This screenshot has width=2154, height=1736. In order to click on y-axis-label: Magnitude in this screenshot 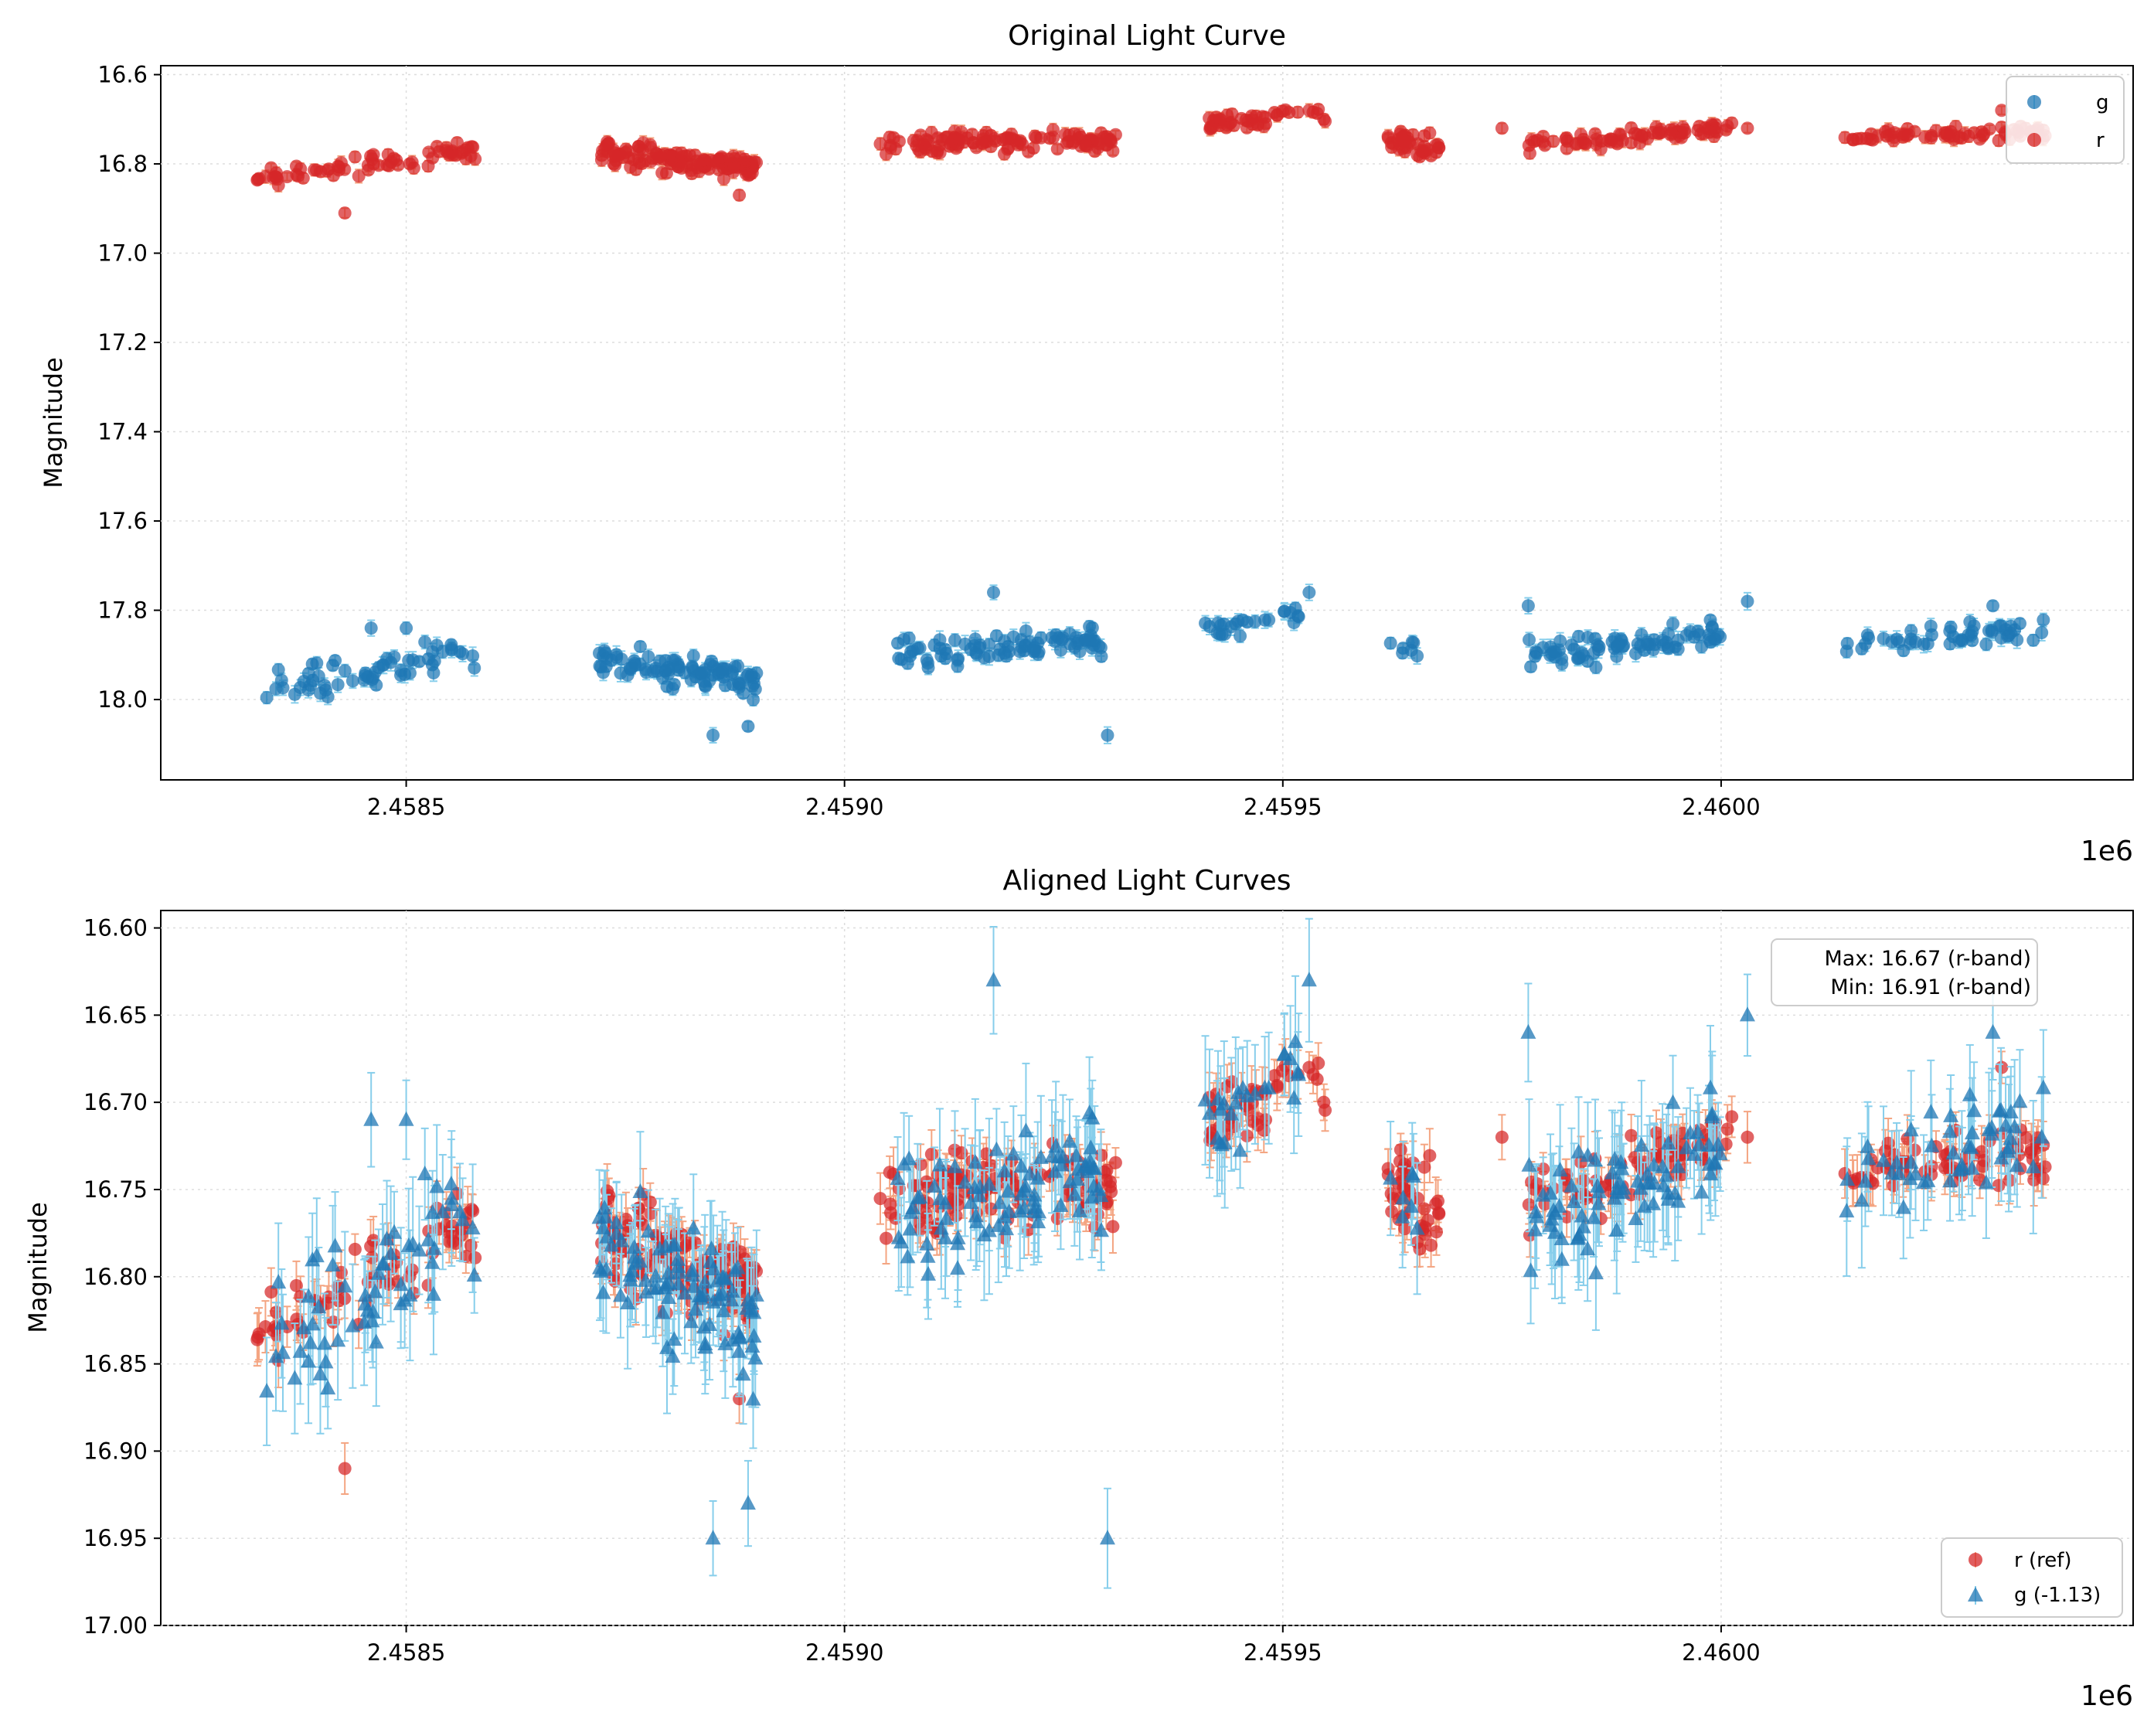, I will do `click(53, 423)`.